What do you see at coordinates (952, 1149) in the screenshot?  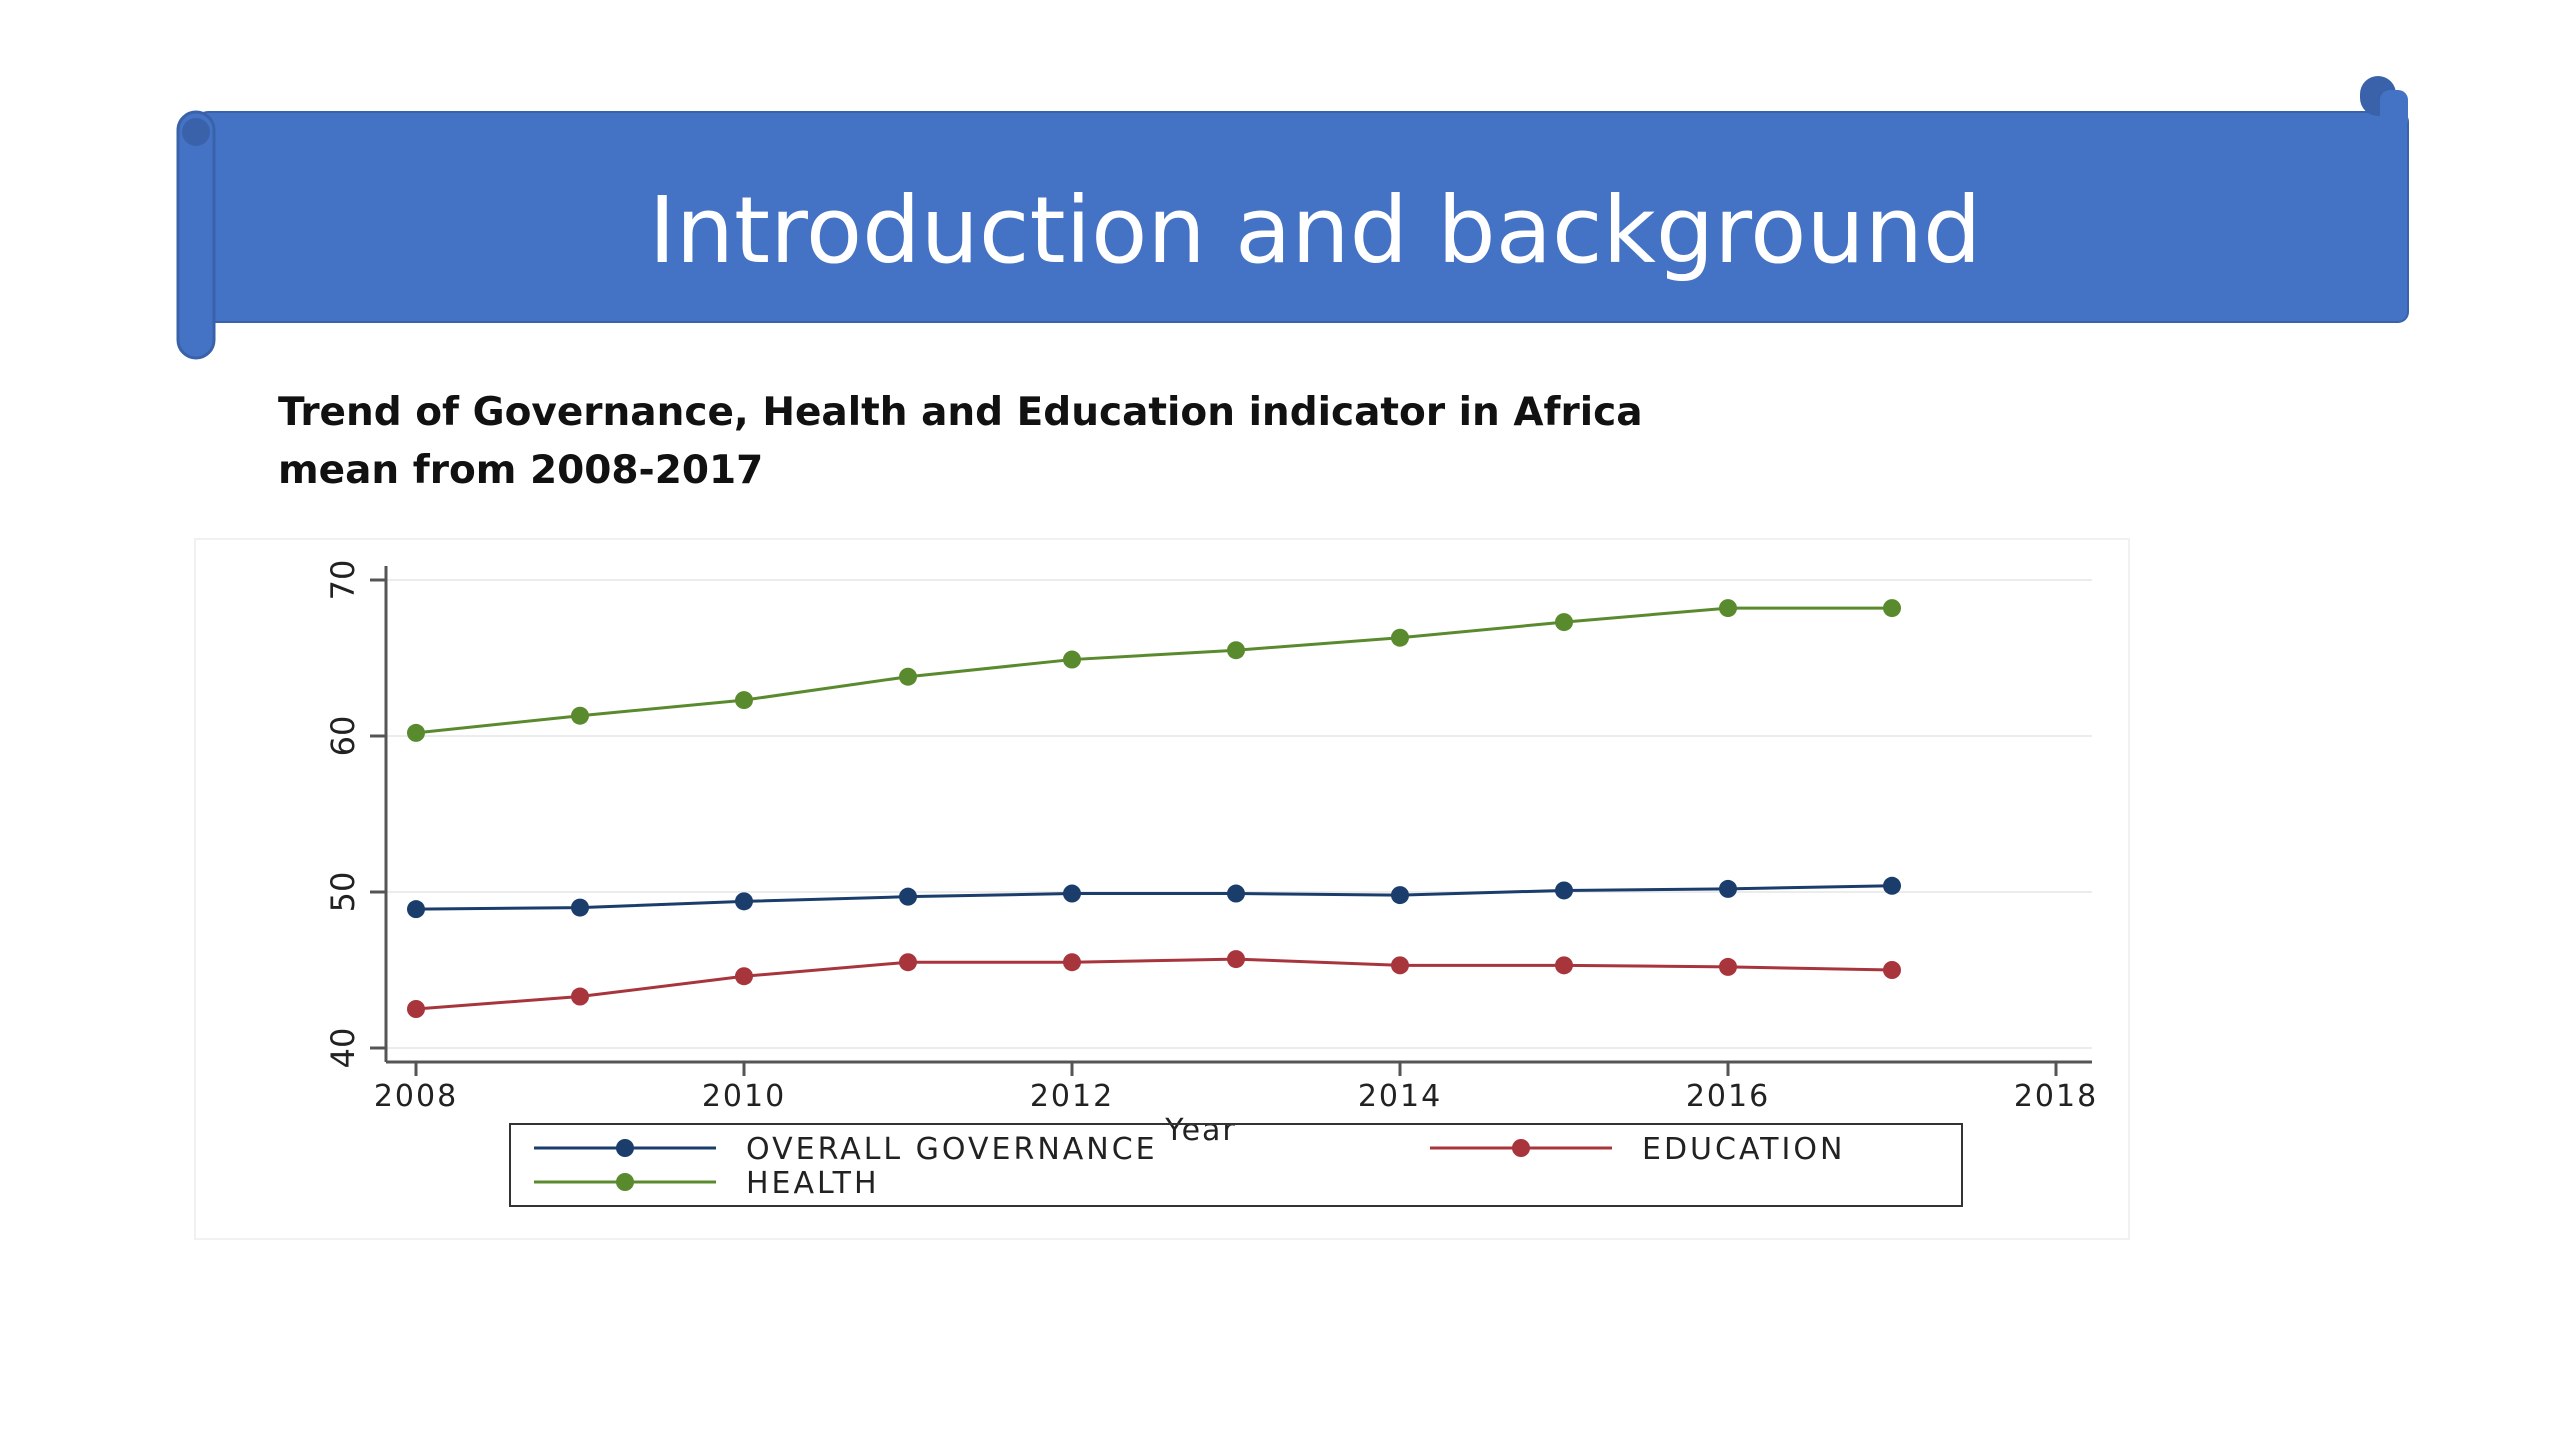 I see `legend-label: OVERALL GOVERNANCE` at bounding box center [952, 1149].